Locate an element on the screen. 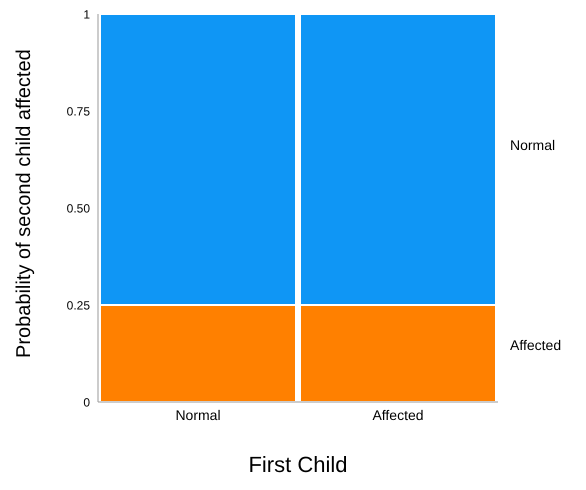  x-axis-title: First Child is located at coordinates (298, 464).